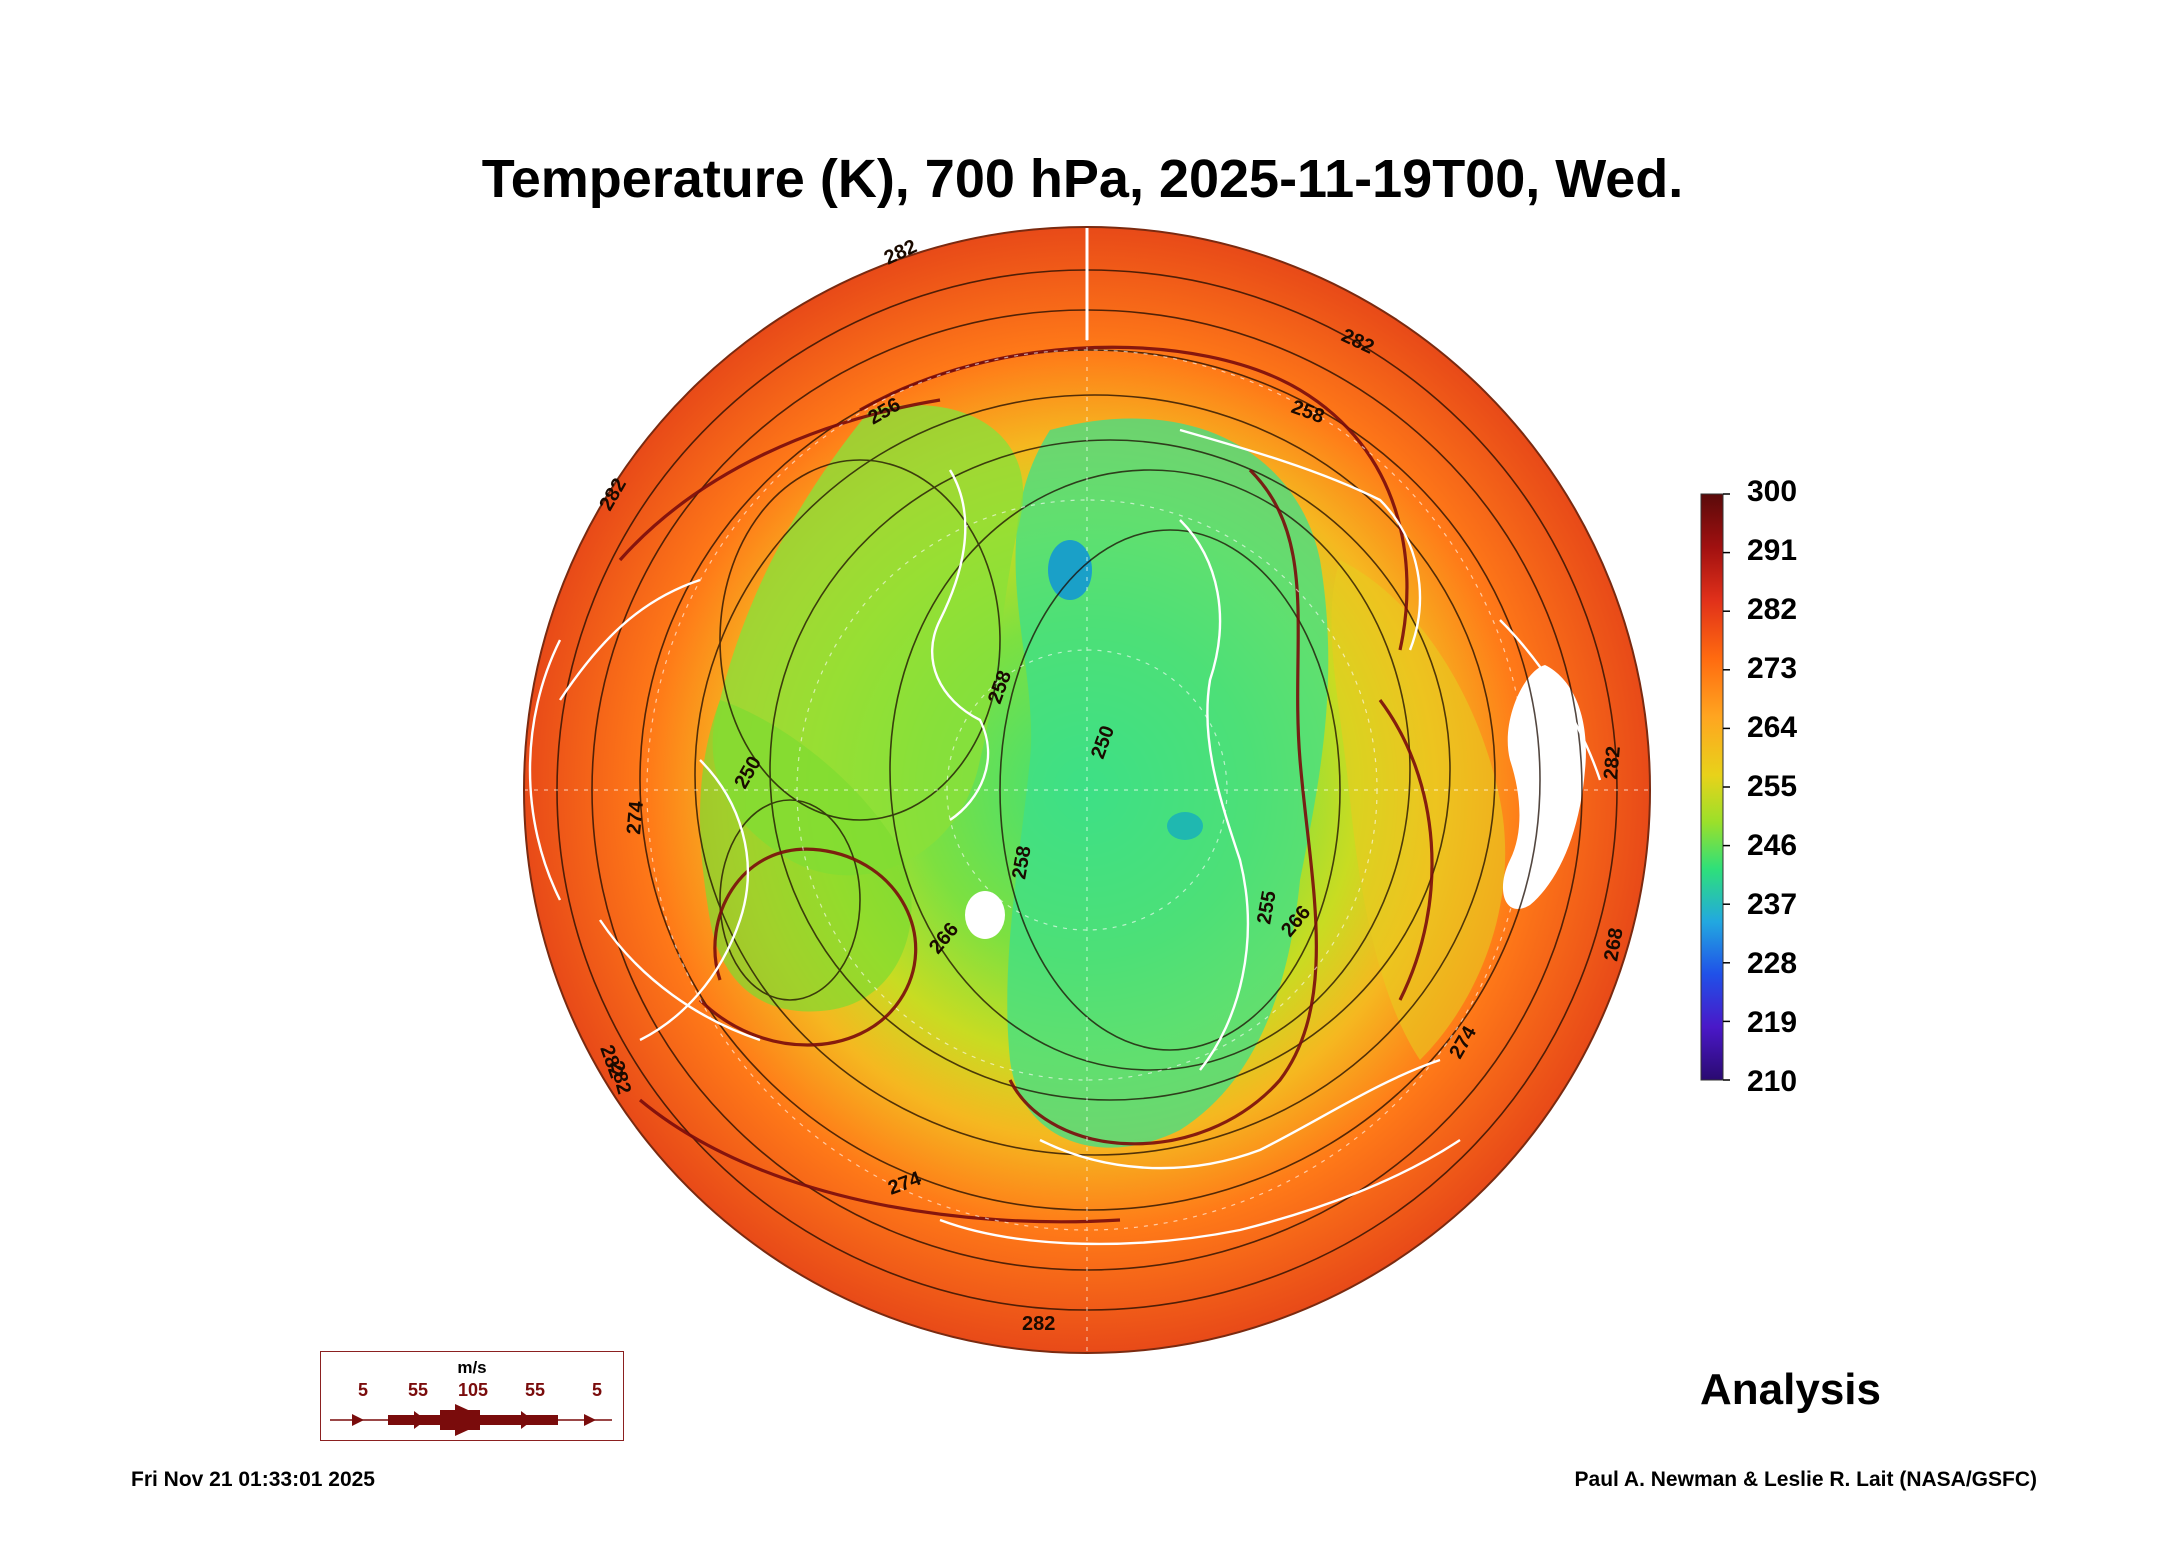 The image size is (2165, 1561). I want to click on colorbar-label: 291, so click(1772, 550).